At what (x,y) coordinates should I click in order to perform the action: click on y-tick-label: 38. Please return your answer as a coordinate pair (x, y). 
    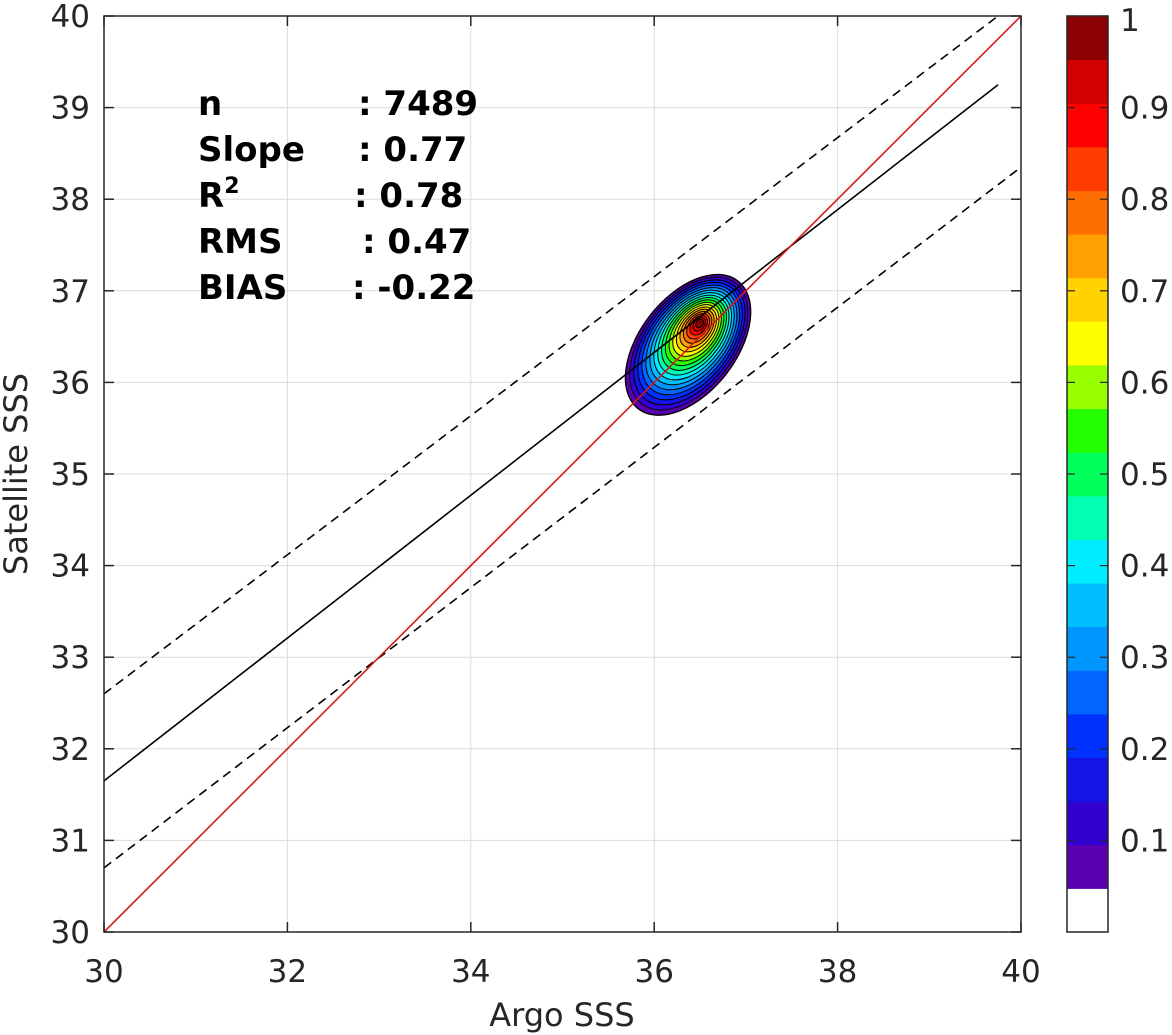
    Looking at the image, I should click on (70, 200).